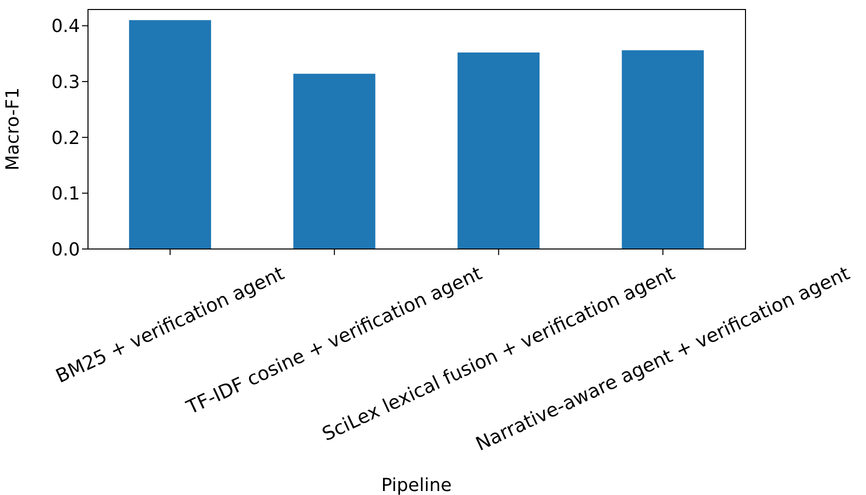  What do you see at coordinates (65, 249) in the screenshot?
I see `y-tick-label: 0.0` at bounding box center [65, 249].